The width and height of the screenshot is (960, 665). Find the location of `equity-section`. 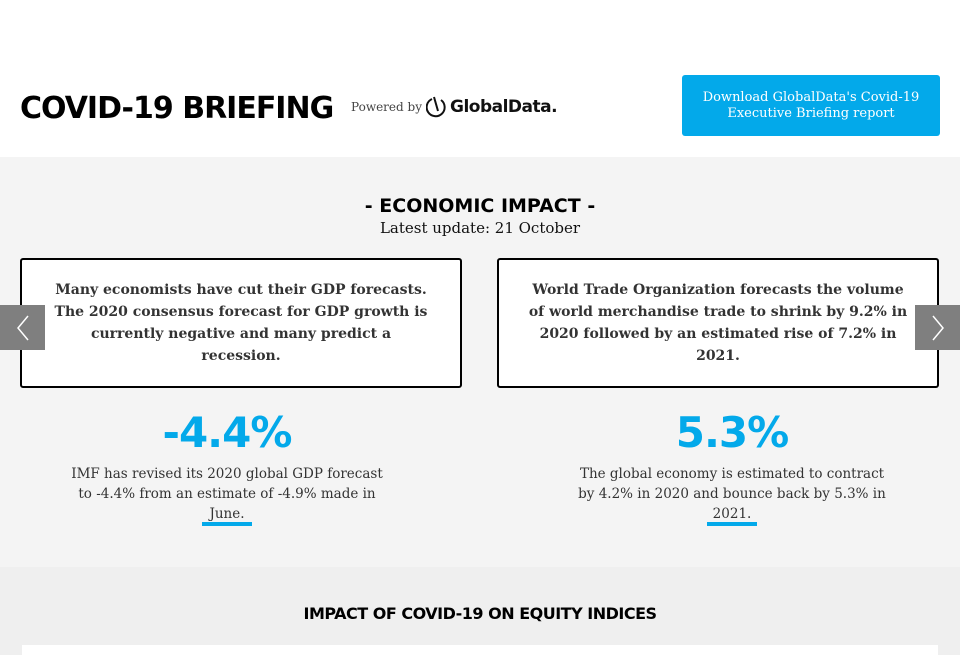

equity-section is located at coordinates (480, 611).